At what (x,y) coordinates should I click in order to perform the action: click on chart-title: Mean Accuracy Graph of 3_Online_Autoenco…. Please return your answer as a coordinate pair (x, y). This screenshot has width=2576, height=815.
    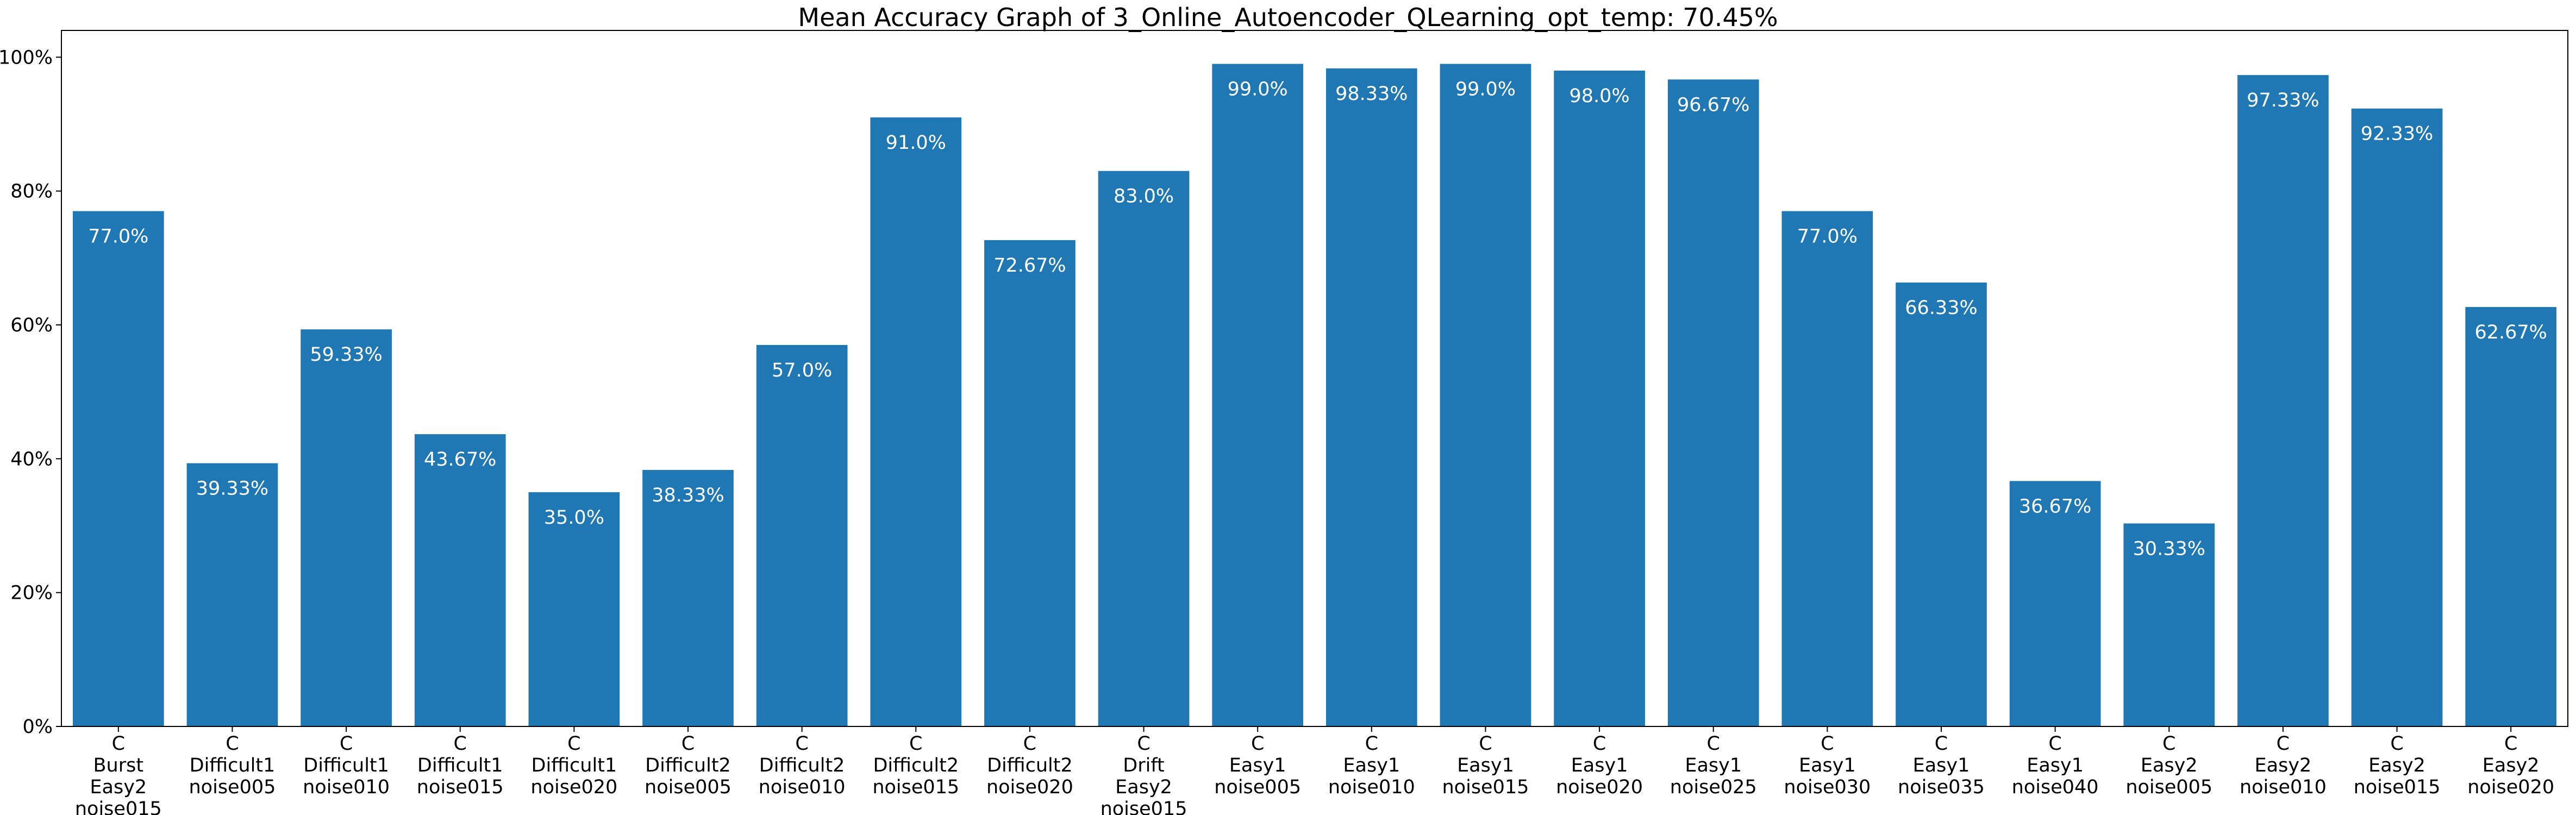
    Looking at the image, I should click on (1288, 17).